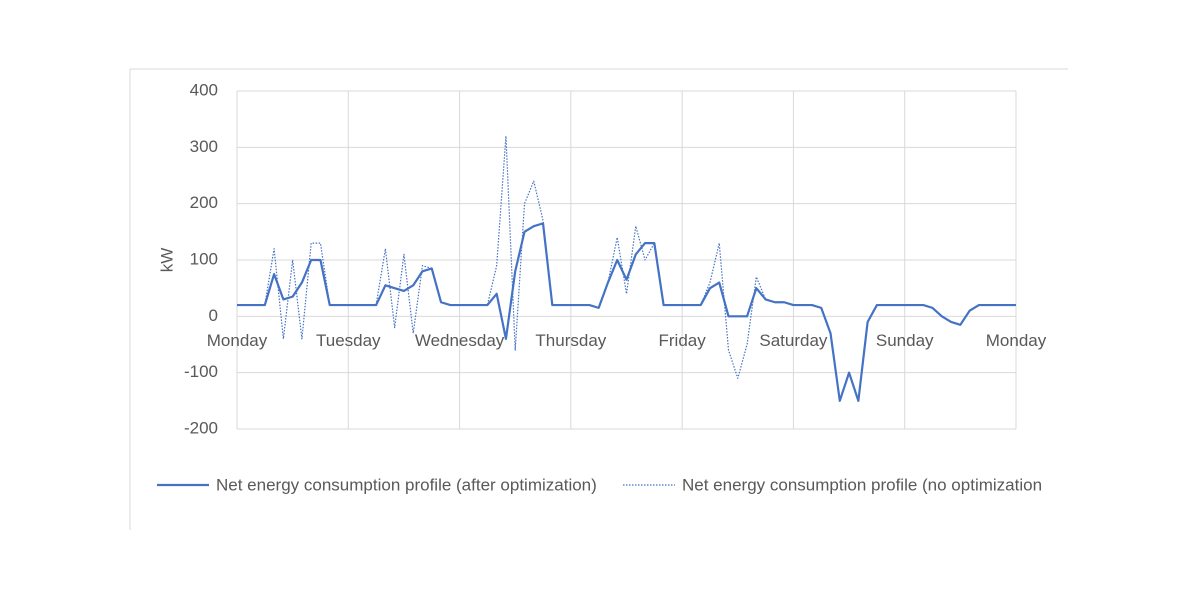 The height and width of the screenshot is (605, 1200). I want to click on x-tick-label: Friday, so click(683, 340).